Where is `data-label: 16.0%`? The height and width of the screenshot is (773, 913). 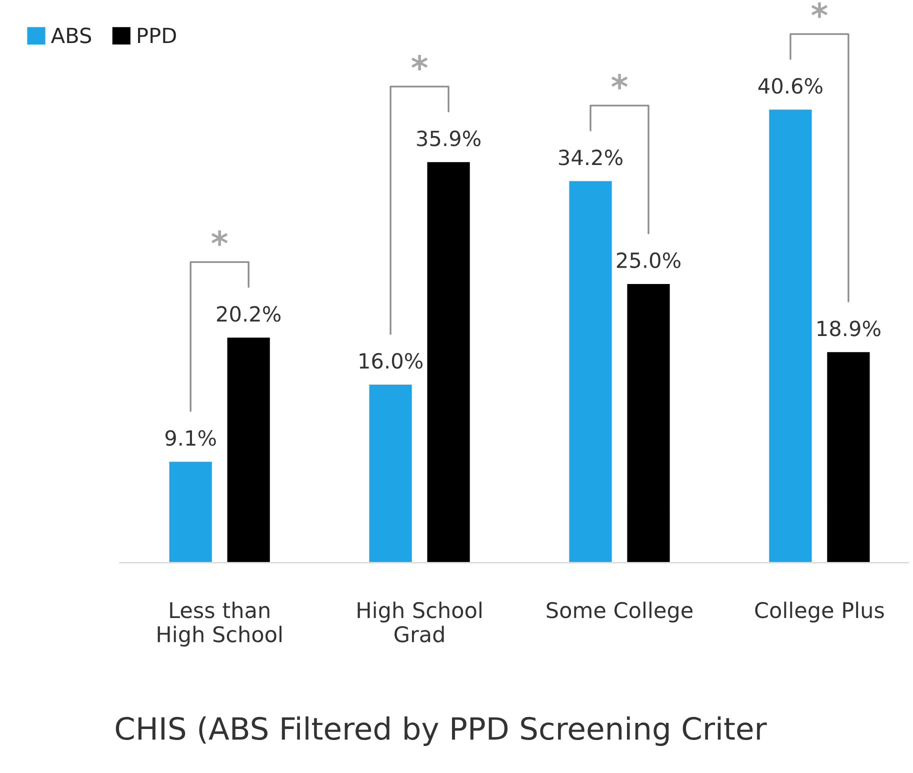
data-label: 16.0% is located at coordinates (391, 360).